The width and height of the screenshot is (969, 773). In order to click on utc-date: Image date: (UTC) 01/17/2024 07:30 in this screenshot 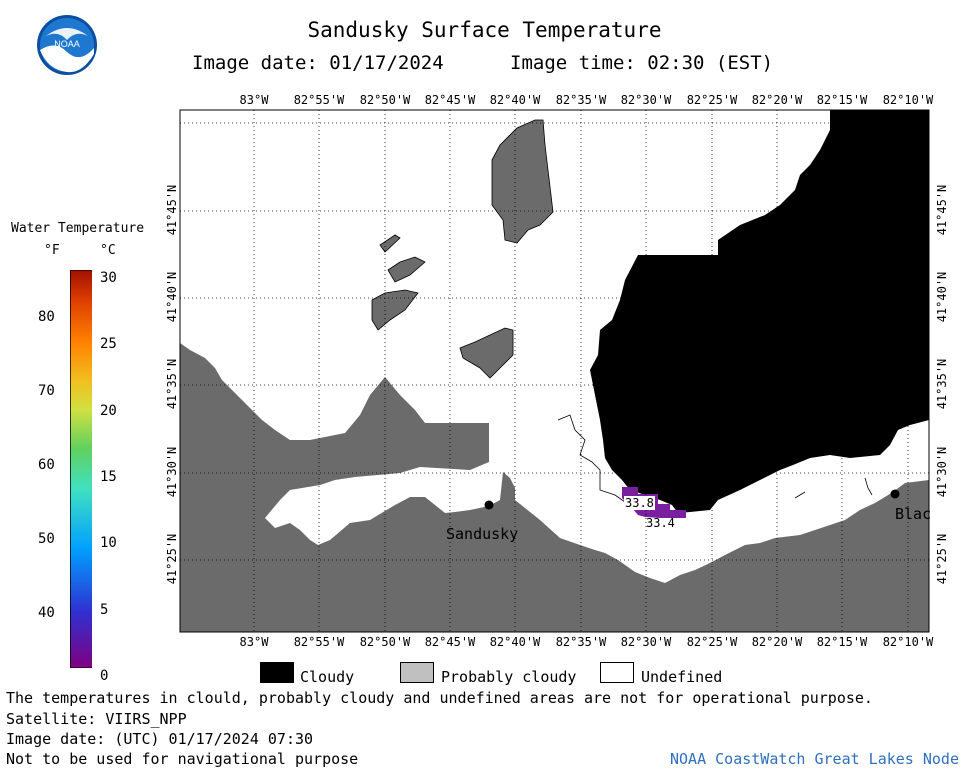, I will do `click(160, 739)`.